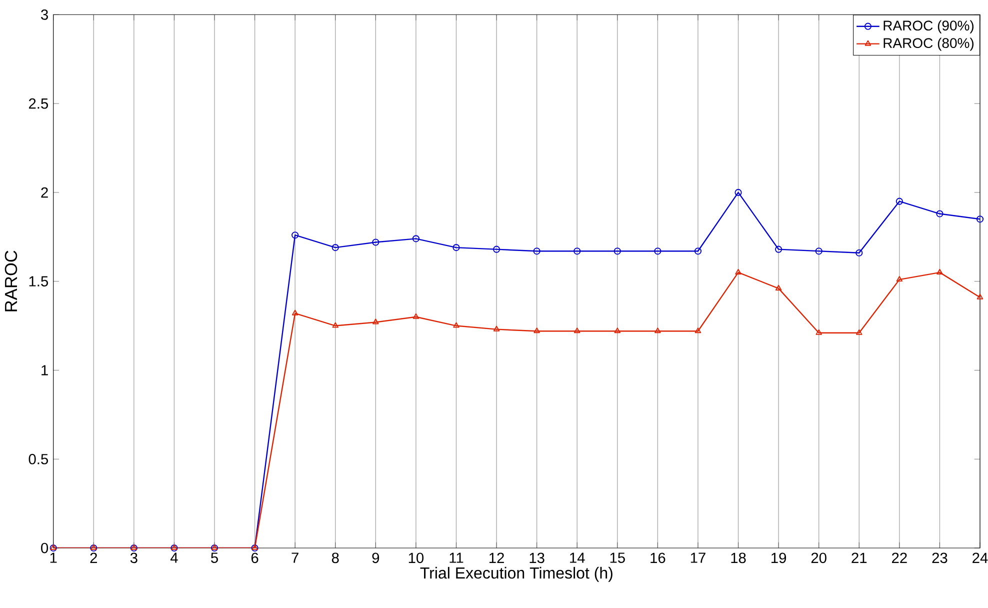 This screenshot has width=988, height=608. Describe the element at coordinates (44, 548) in the screenshot. I see `y-tick-label: 0` at that location.